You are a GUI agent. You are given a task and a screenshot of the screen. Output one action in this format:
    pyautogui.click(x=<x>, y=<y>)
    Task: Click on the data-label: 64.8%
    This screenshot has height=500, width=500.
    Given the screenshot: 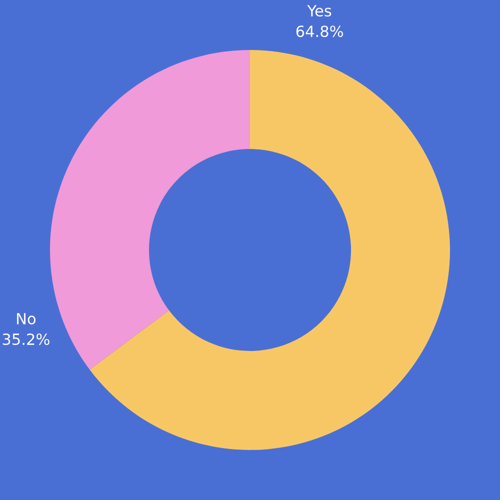 What is the action you would take?
    pyautogui.click(x=320, y=32)
    